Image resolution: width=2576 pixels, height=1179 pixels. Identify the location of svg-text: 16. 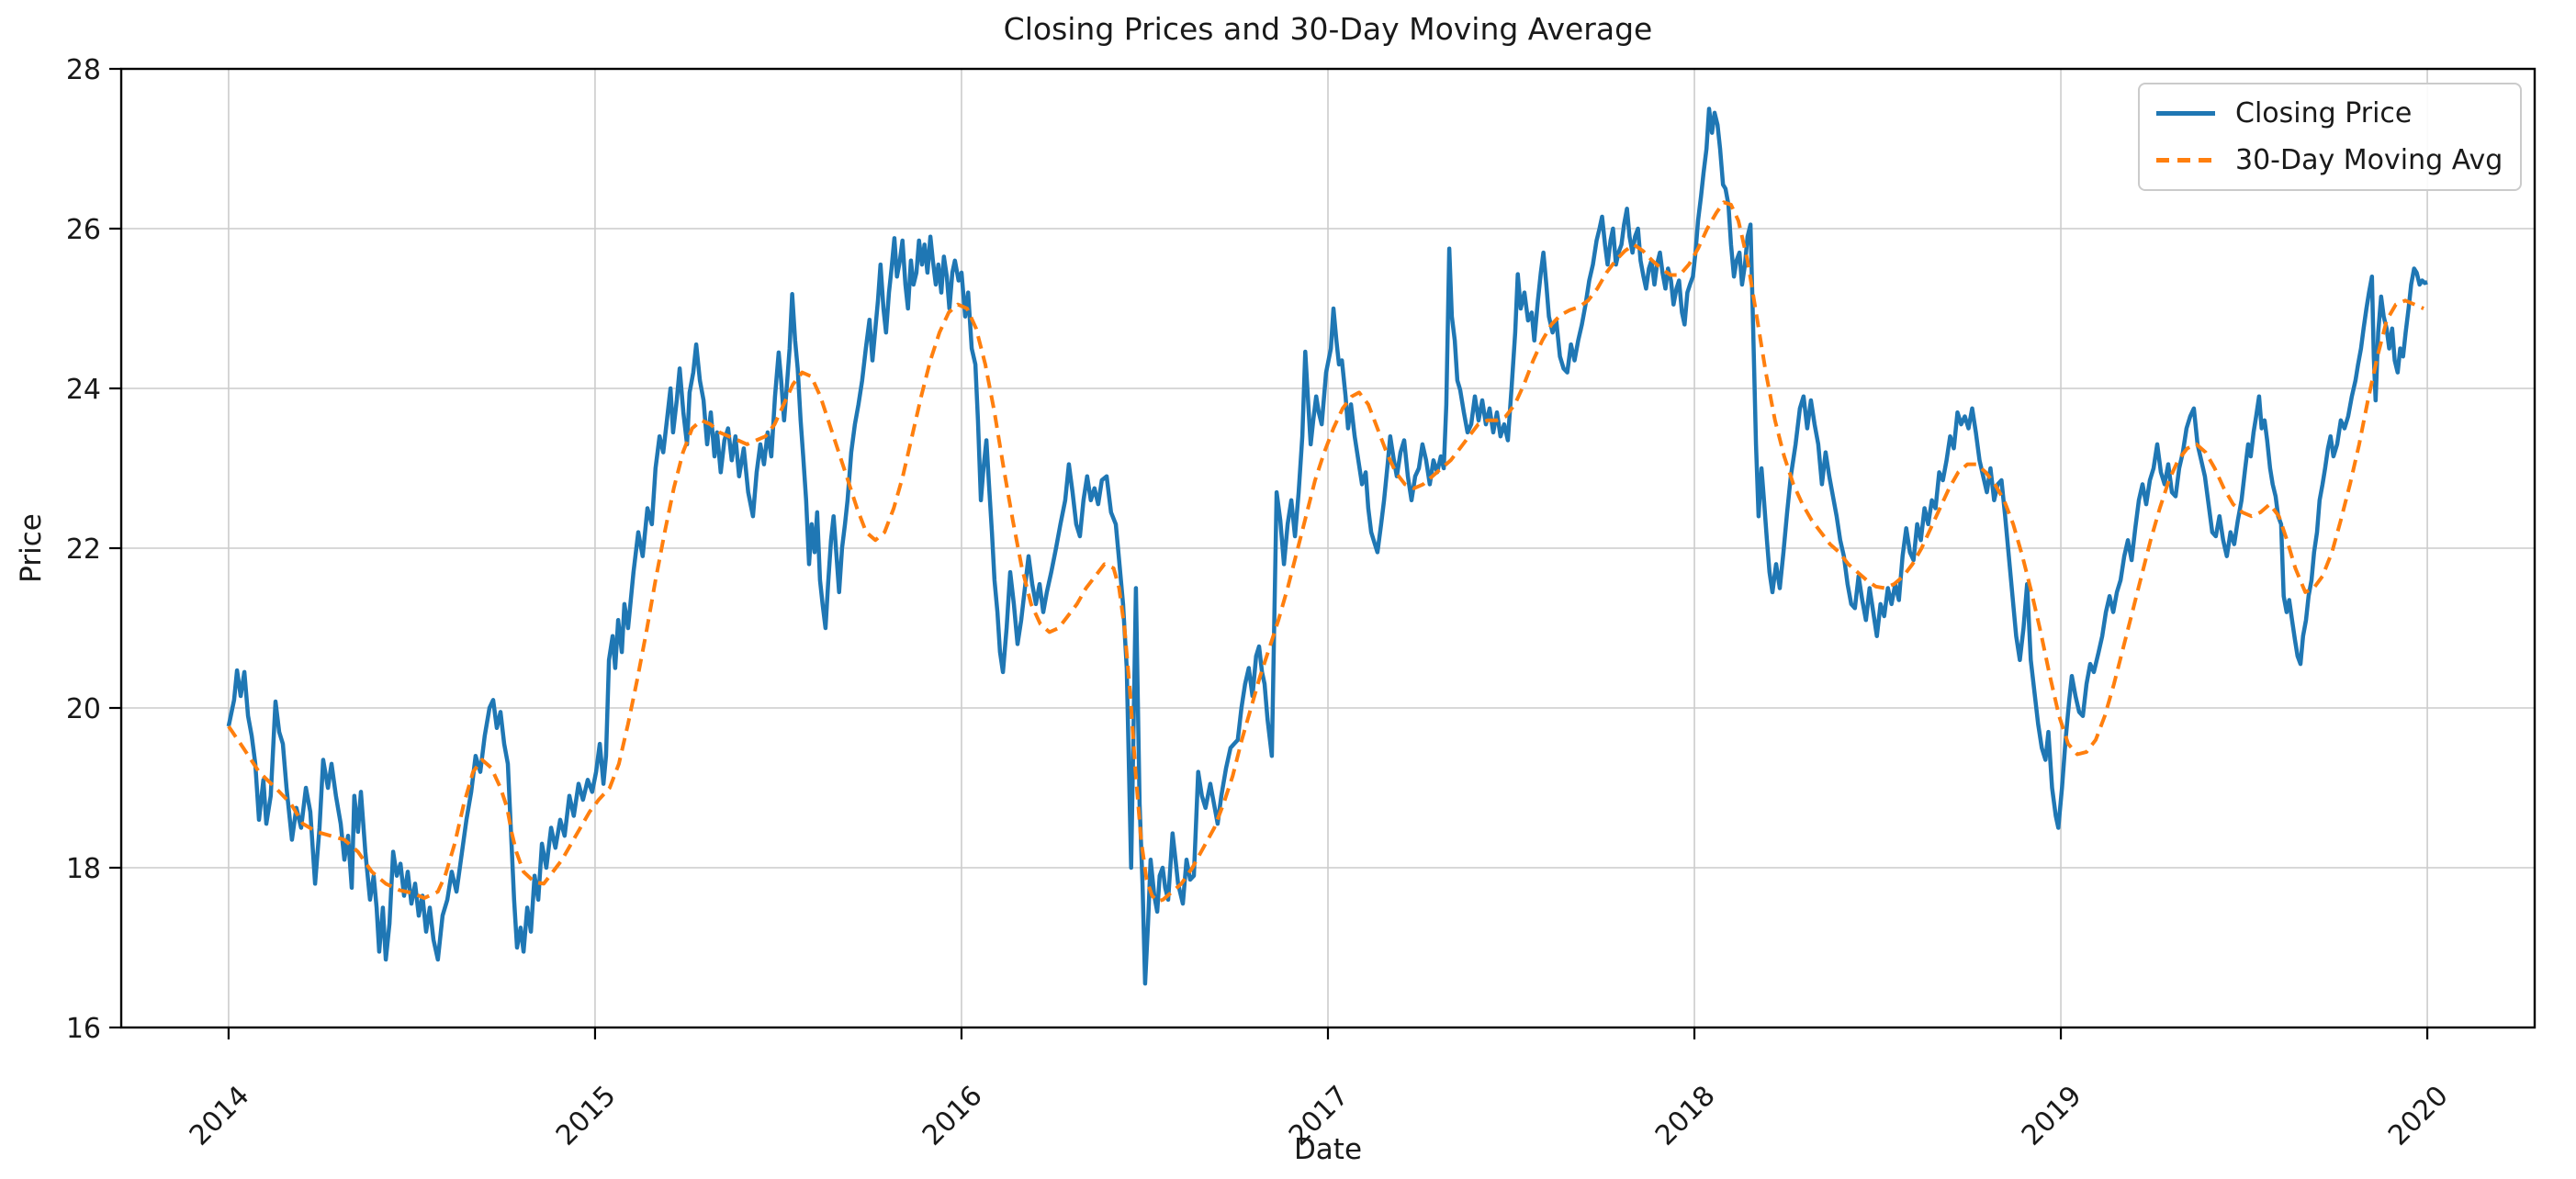
(83, 1029).